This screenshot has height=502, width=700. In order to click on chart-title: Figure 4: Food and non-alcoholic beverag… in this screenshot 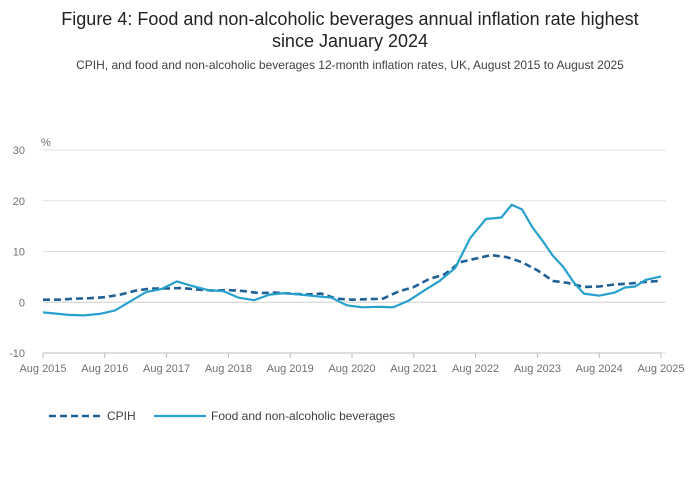, I will do `click(350, 30)`.